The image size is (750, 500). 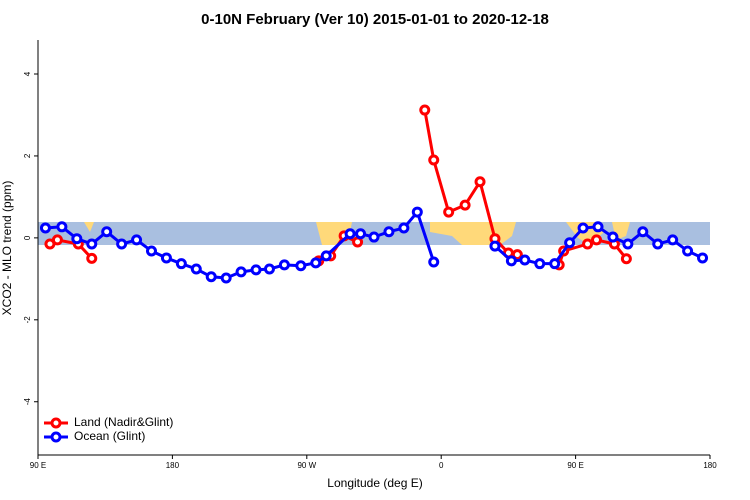 What do you see at coordinates (89, 227) in the screenshot?
I see `land-africa-east` at bounding box center [89, 227].